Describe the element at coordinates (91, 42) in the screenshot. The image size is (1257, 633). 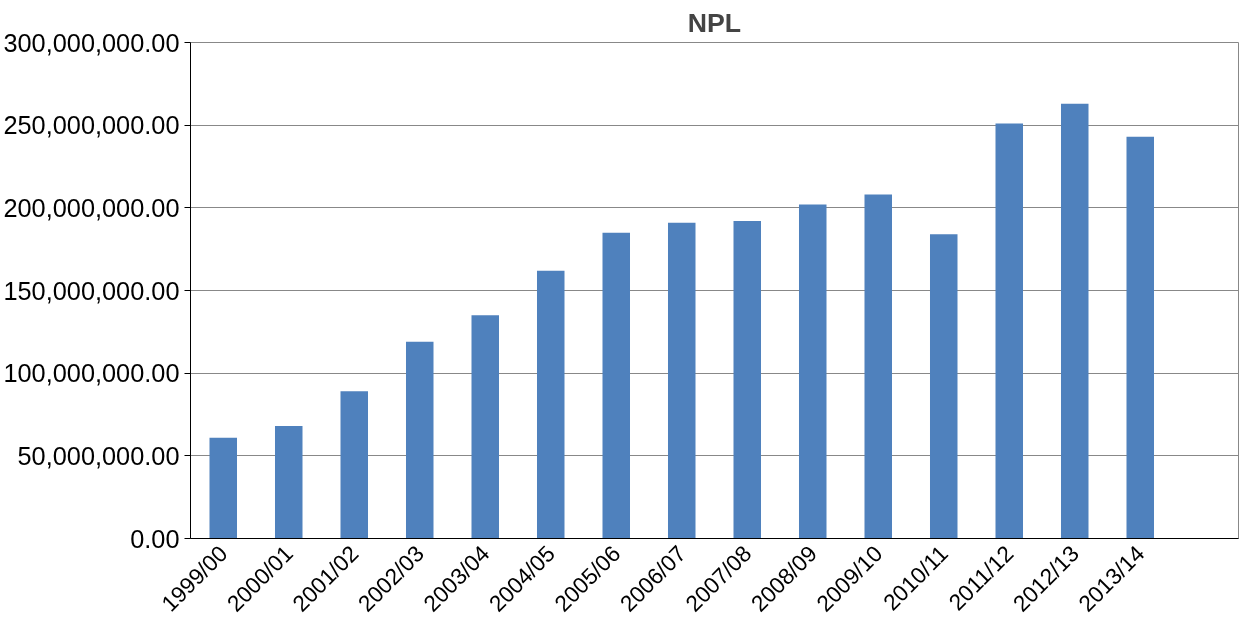
I see `y-tick-label: 300,000,000.00` at that location.